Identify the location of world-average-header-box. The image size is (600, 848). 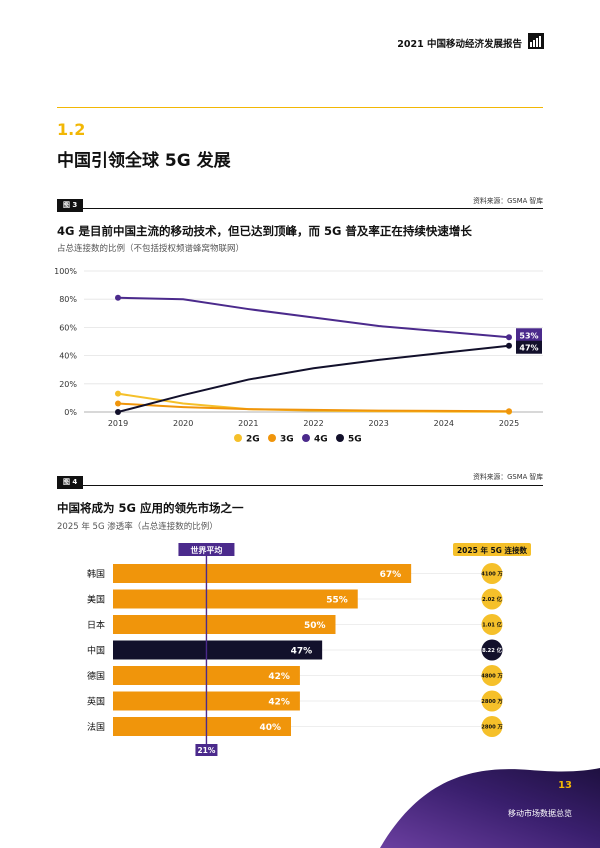
(206, 549).